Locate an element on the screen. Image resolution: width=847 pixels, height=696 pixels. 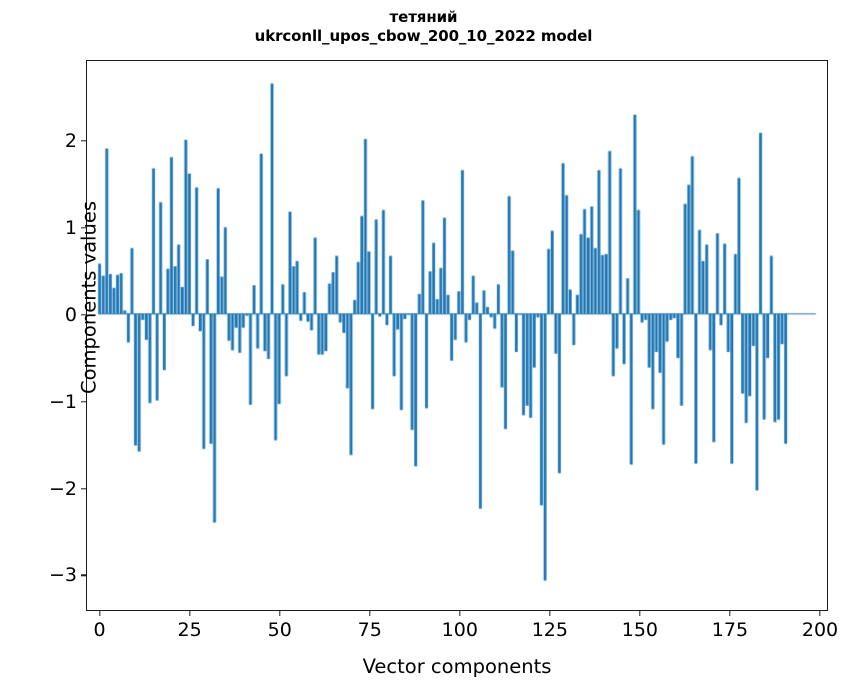
x-tick-label: 75 is located at coordinates (369, 630).